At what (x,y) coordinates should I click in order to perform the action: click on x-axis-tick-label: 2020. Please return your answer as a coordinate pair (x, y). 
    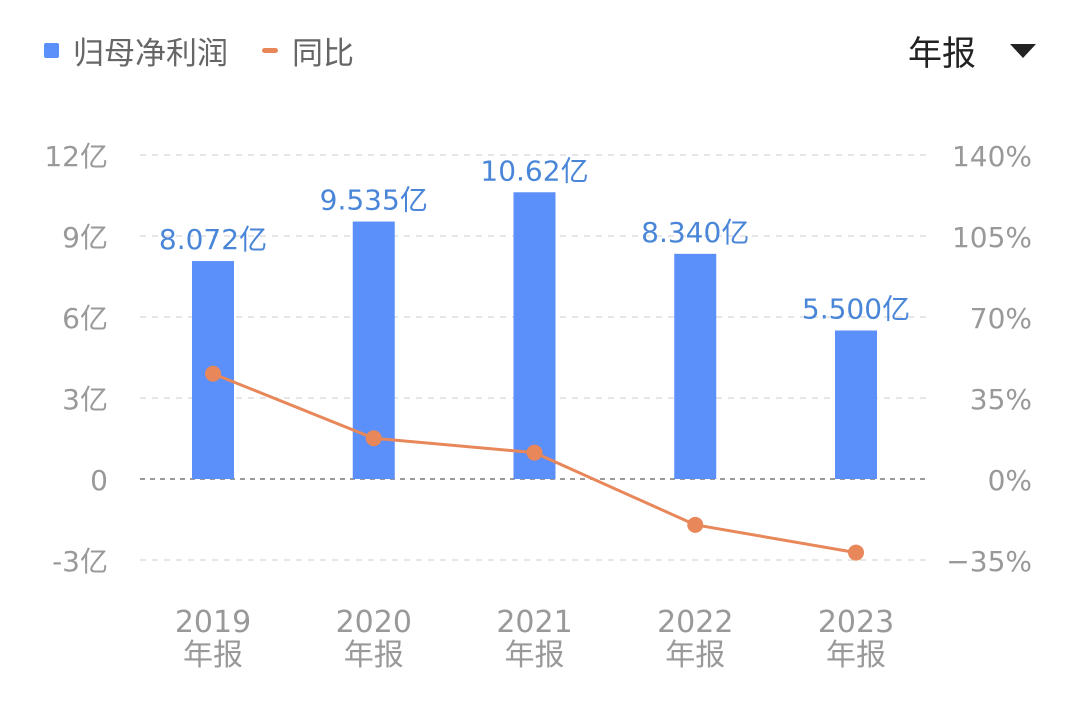
    Looking at the image, I should click on (374, 622).